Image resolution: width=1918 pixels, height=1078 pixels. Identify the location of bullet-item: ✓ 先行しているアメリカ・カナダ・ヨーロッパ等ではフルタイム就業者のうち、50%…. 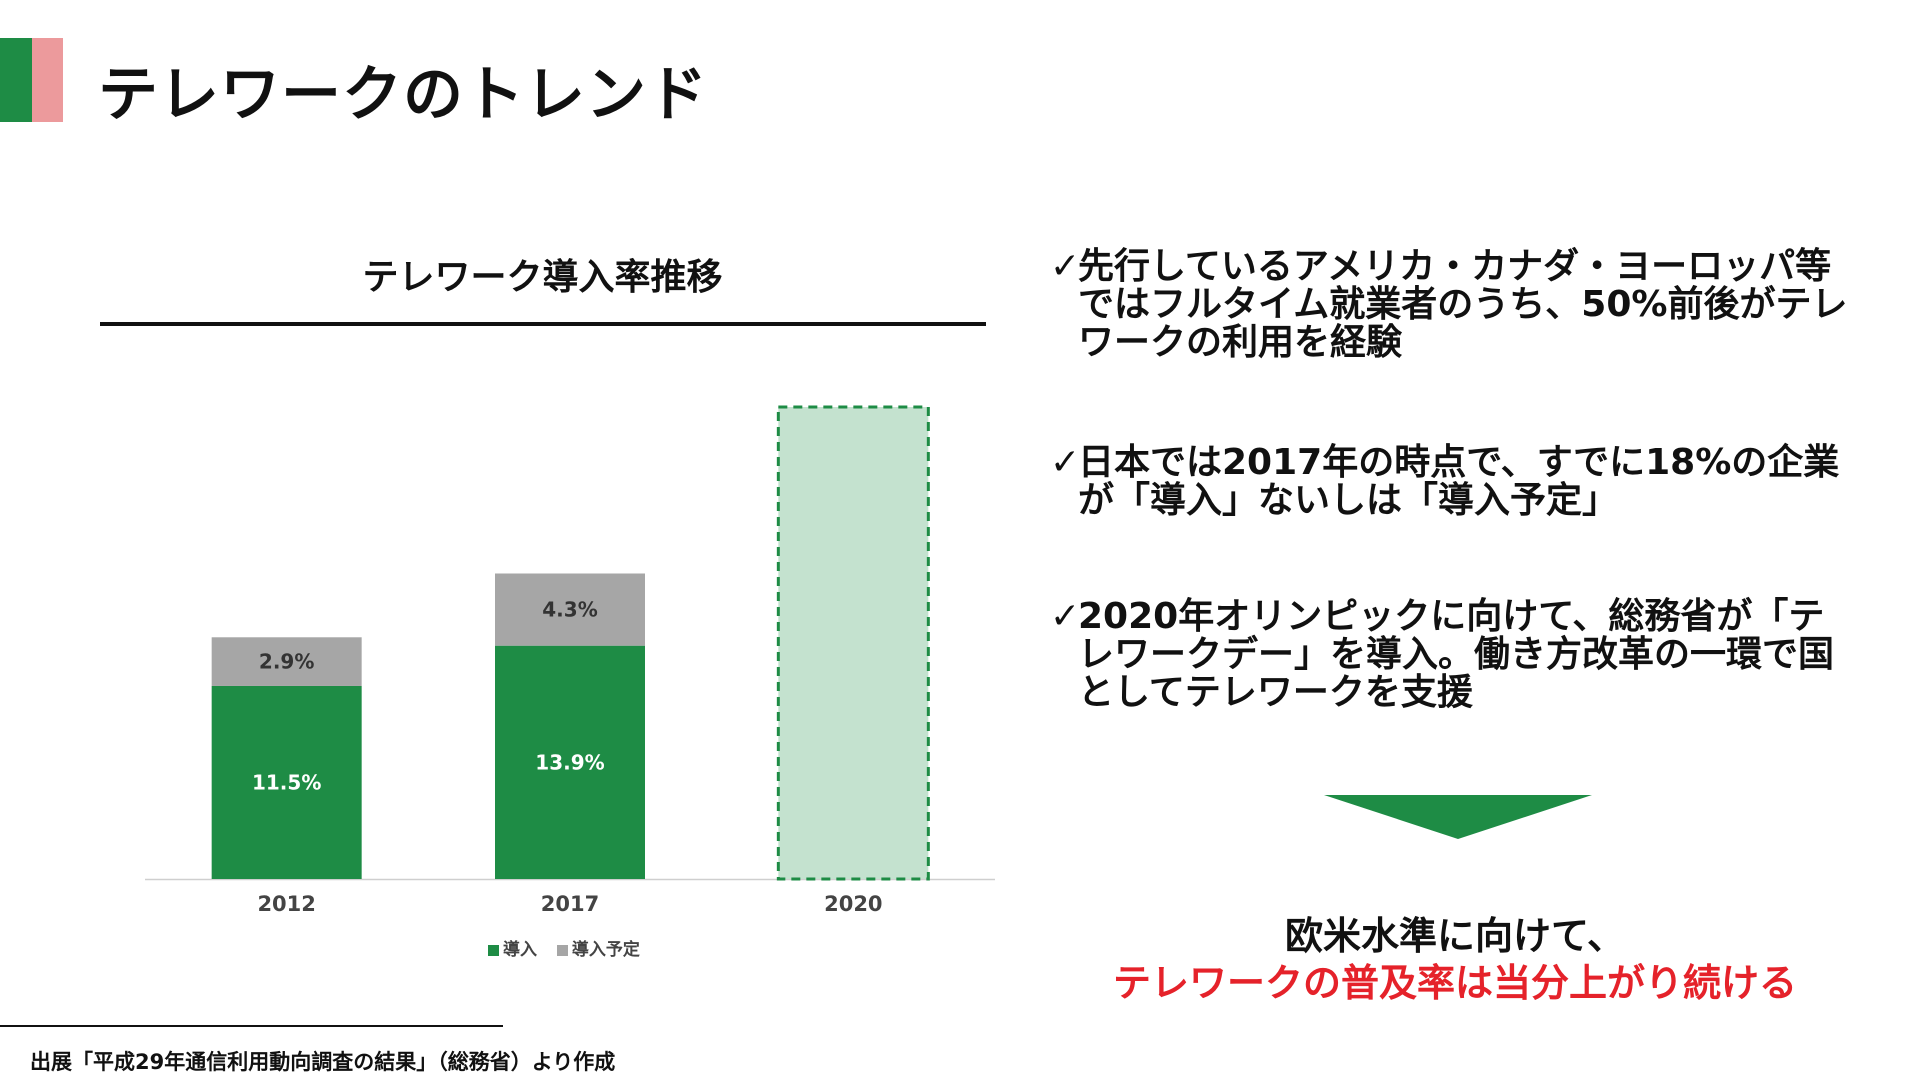
(1455, 305).